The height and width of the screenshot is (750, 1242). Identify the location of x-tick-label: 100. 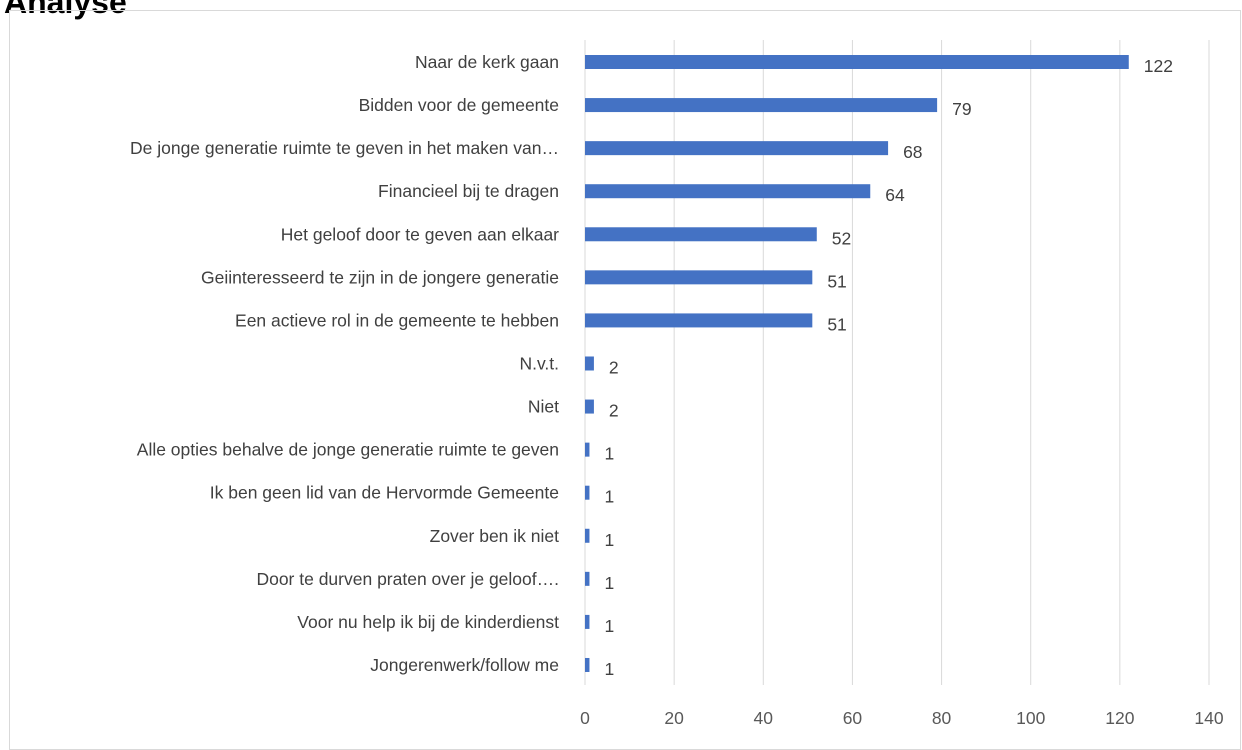
(1030, 718).